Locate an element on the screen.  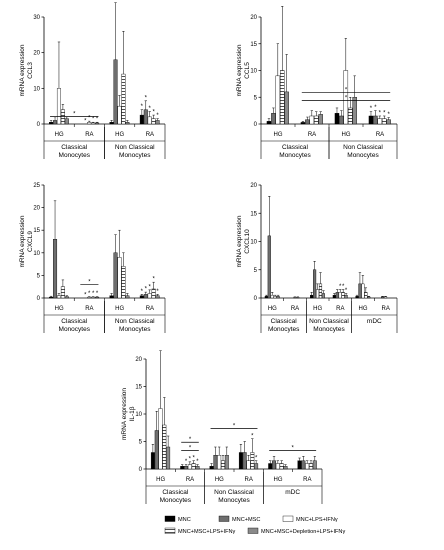
y-axis-label-line: mRNA expression is located at coordinates (239, 70).